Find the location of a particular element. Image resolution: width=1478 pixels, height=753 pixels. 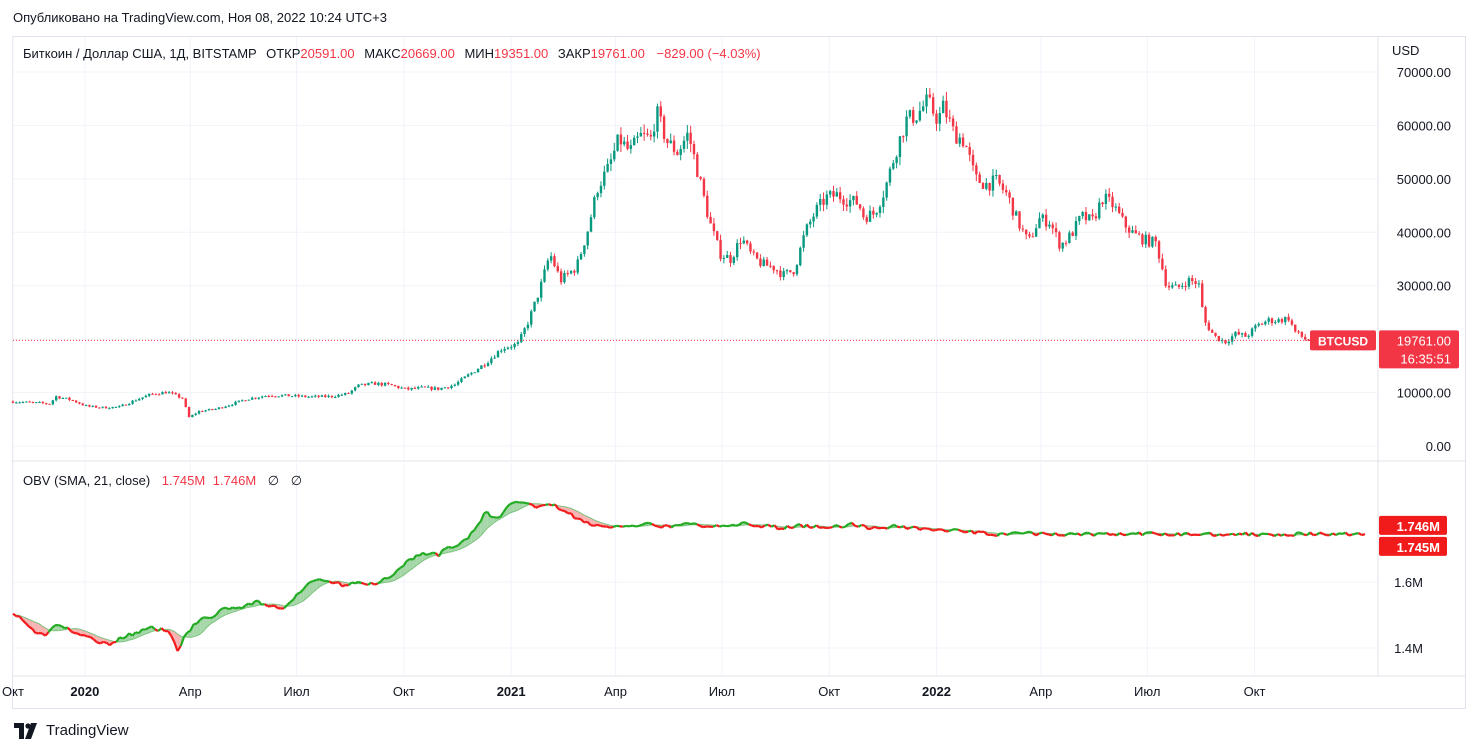

close-value: 19761.00 is located at coordinates (617, 53).